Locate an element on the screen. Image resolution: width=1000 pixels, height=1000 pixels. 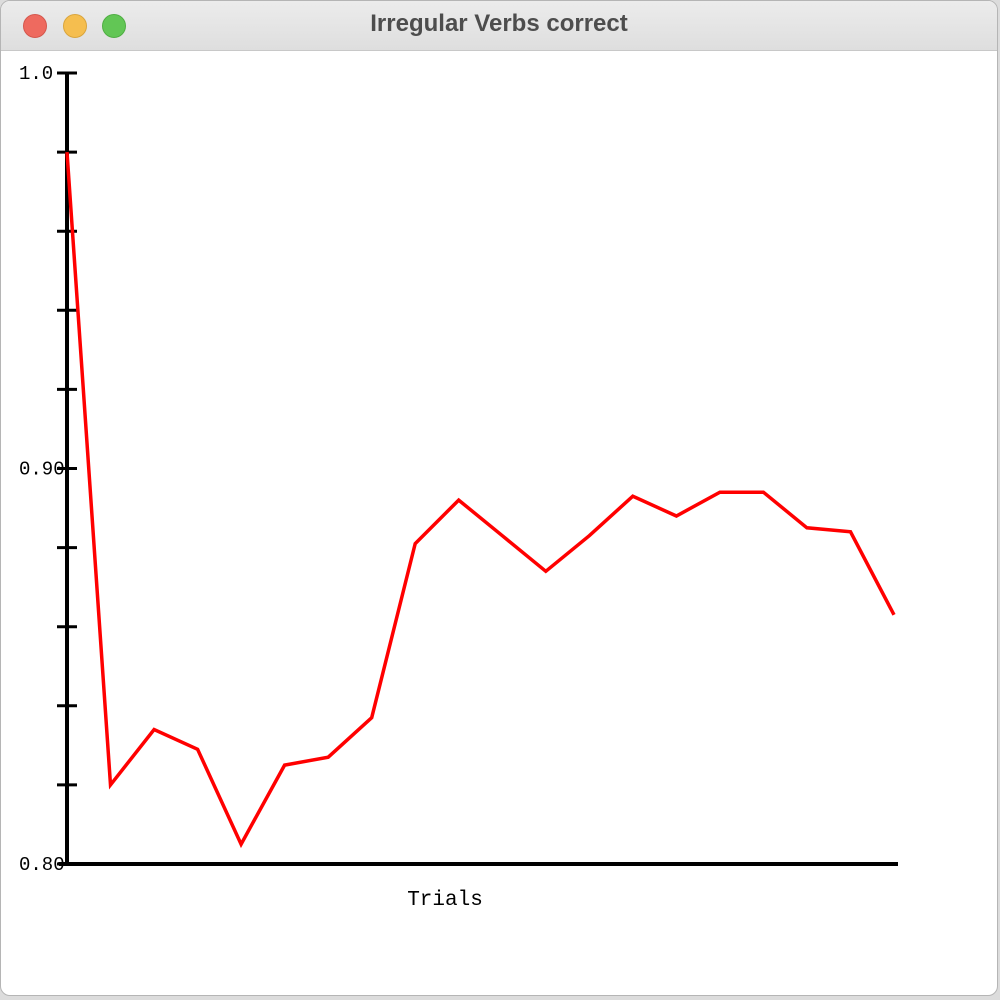
y-tick-label: 0.80 is located at coordinates (42, 865).